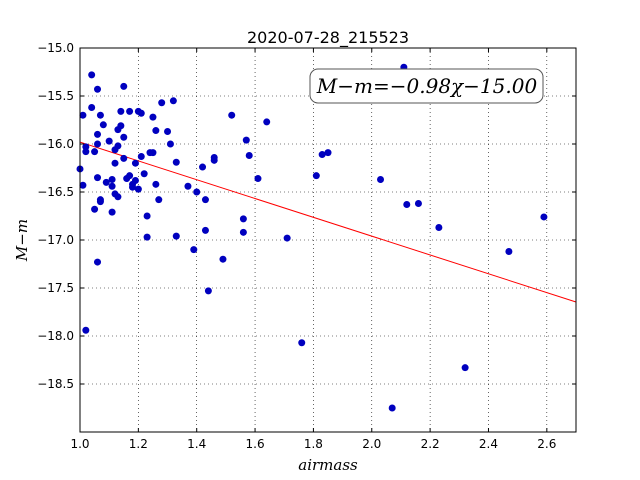 The image size is (640, 480). I want to click on x-tick-label: 1.8, so click(313, 444).